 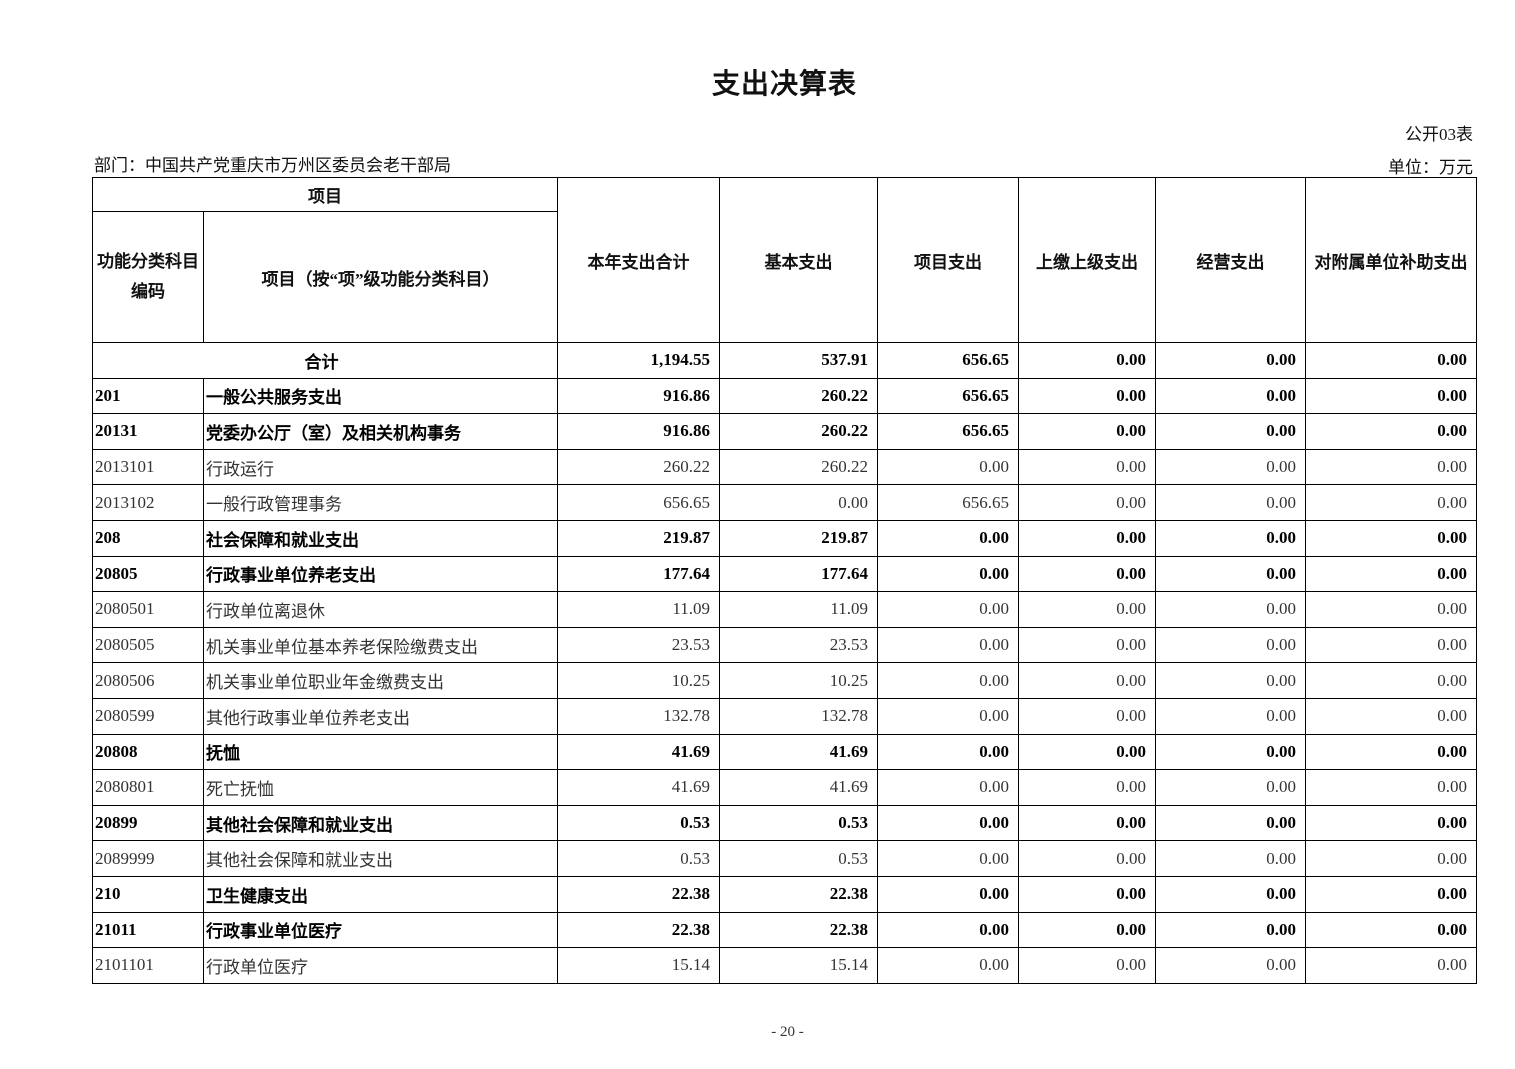 What do you see at coordinates (148, 645) in the screenshot?
I see `row-code: 2080505` at bounding box center [148, 645].